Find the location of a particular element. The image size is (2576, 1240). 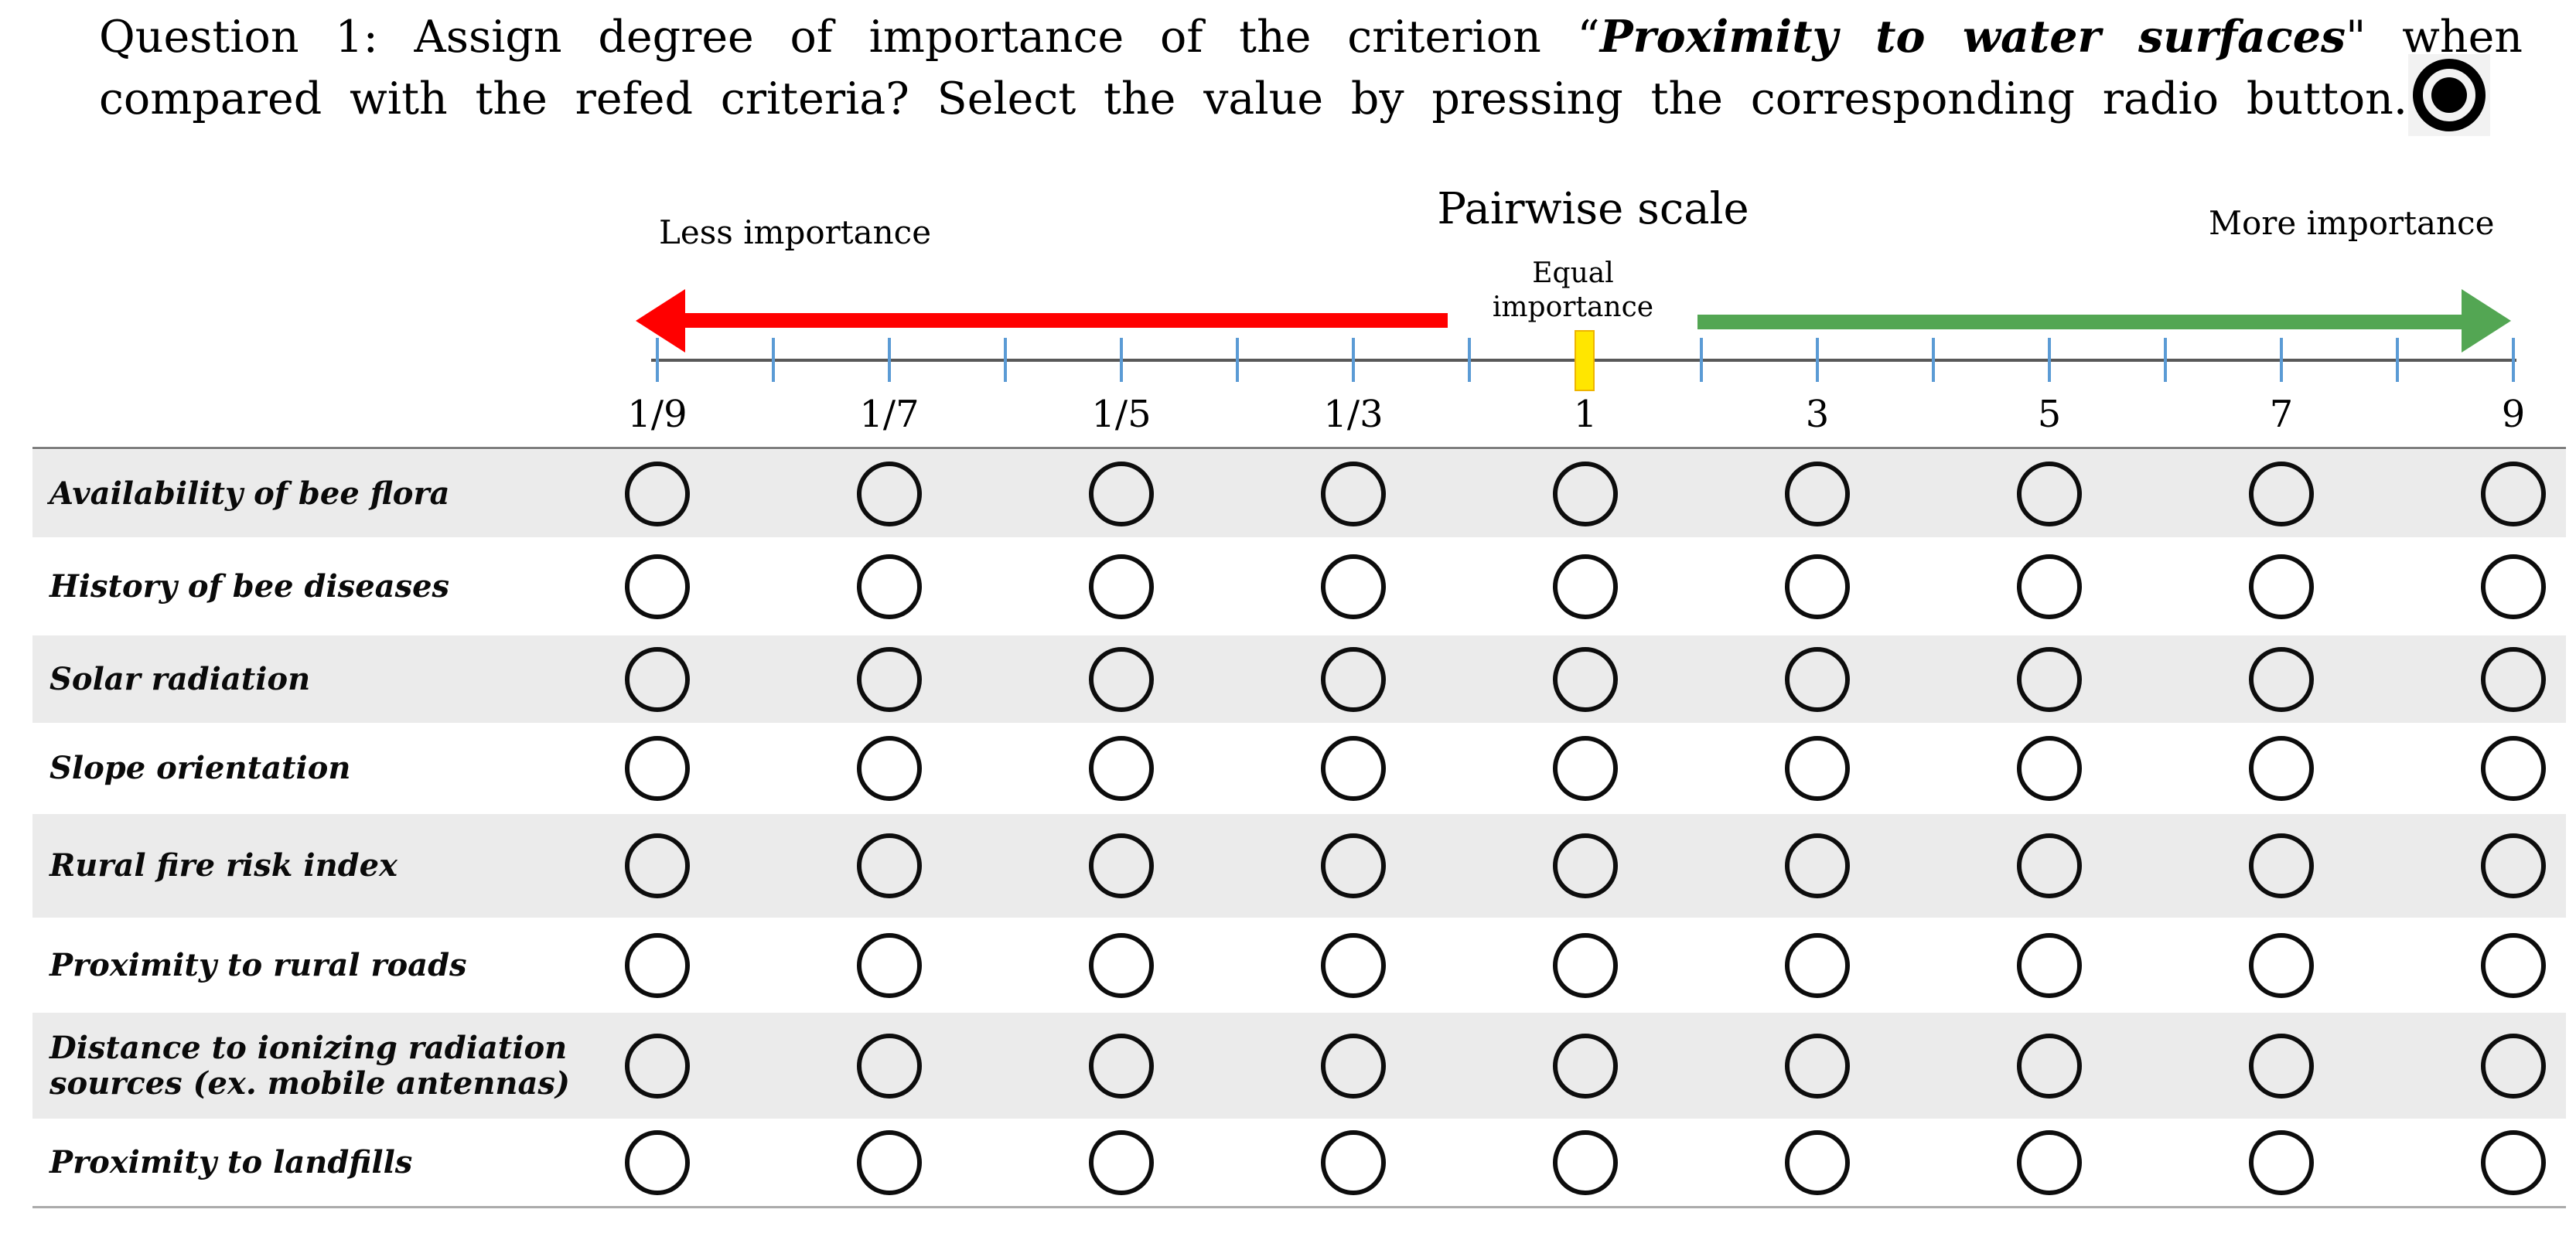

radio-ring-icon is located at coordinates (2449, 95).